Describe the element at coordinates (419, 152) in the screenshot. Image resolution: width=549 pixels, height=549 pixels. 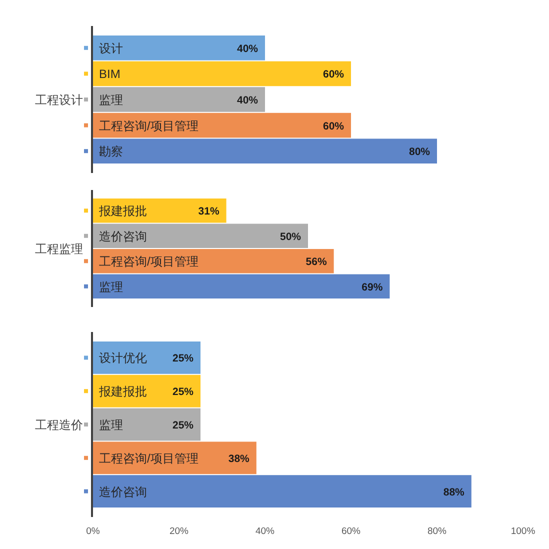
I see `data-label: 80%` at that location.